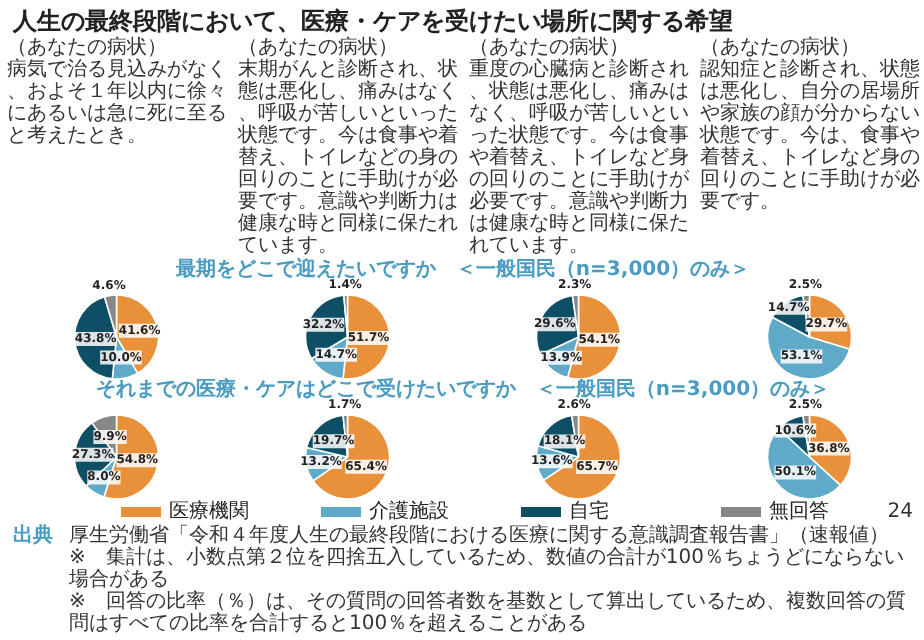 Image resolution: width=924 pixels, height=640 pixels. Describe the element at coordinates (372, 21) in the screenshot. I see `text: 人生の最終段階において、医療・ケアを受けたい場所に関する希望` at that location.